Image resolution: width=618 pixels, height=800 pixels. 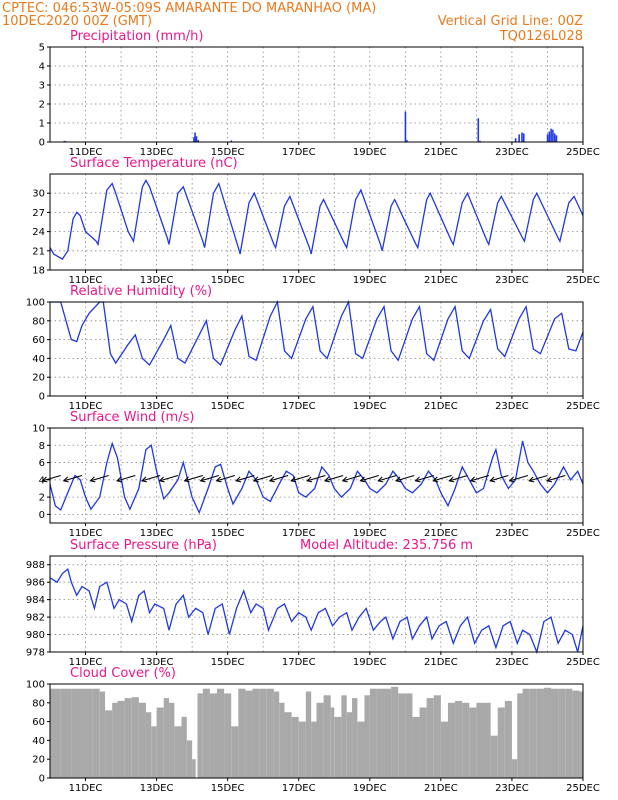 I want to click on temp-title: Surface Temperature (nC), so click(x=154, y=163).